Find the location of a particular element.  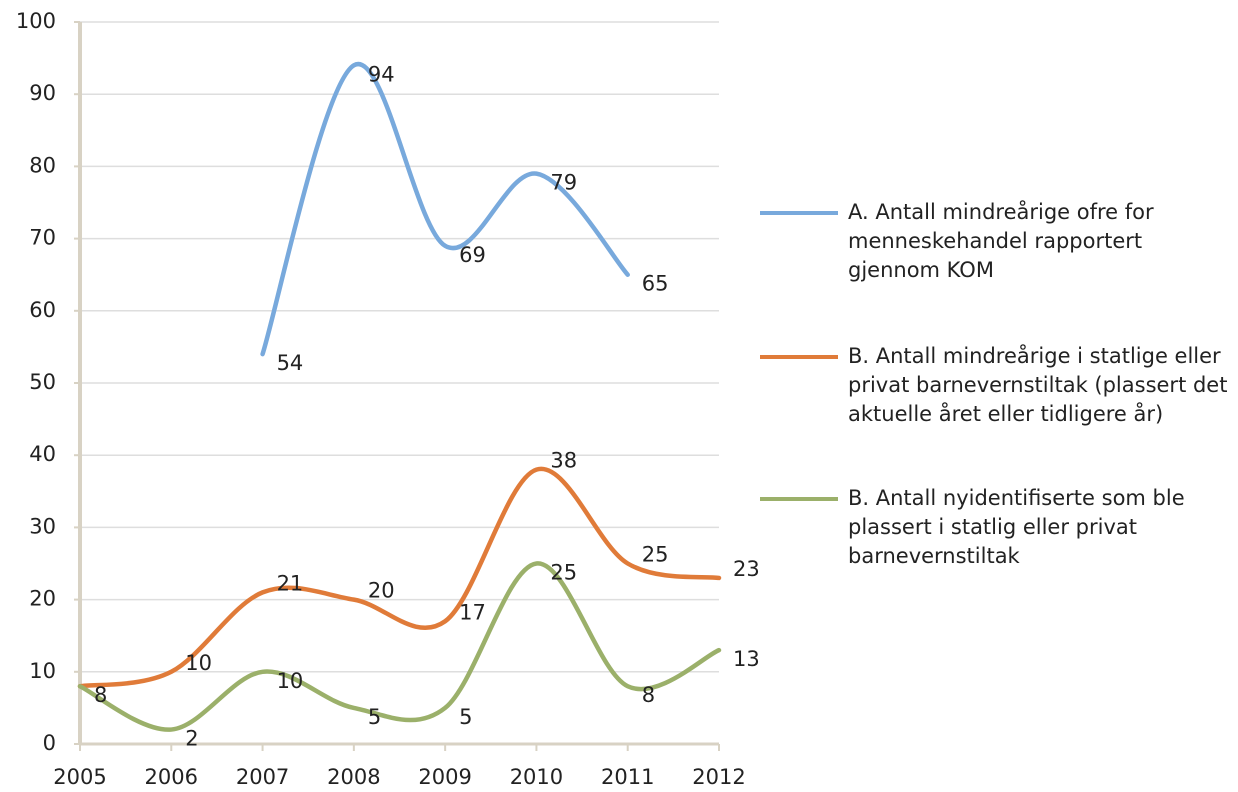

x-tick-label: 2008 is located at coordinates (353, 777).